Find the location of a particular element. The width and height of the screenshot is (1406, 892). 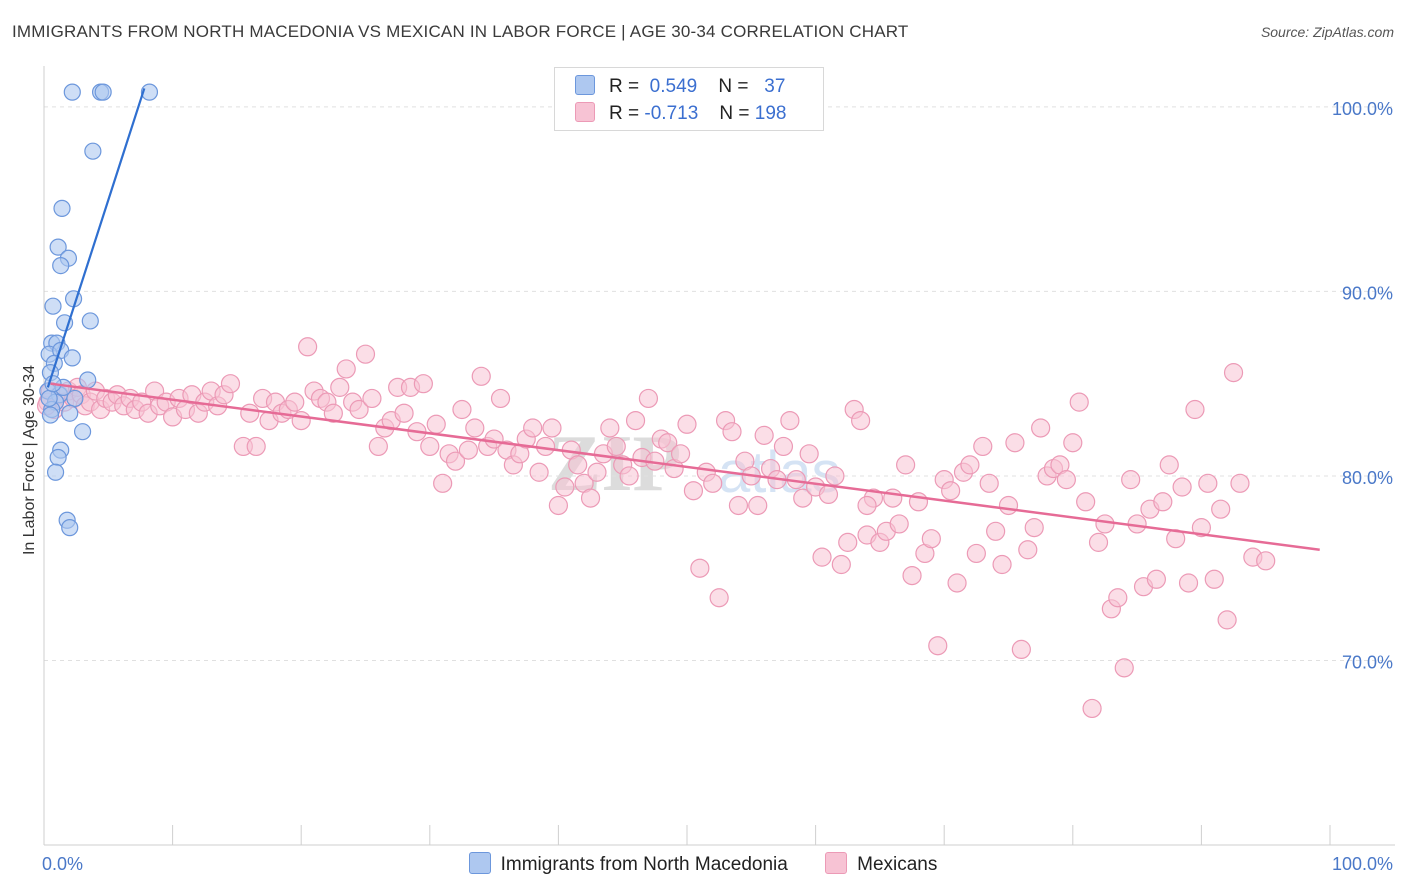

x-tick-label-min: 0.0% is located at coordinates (62, 864).